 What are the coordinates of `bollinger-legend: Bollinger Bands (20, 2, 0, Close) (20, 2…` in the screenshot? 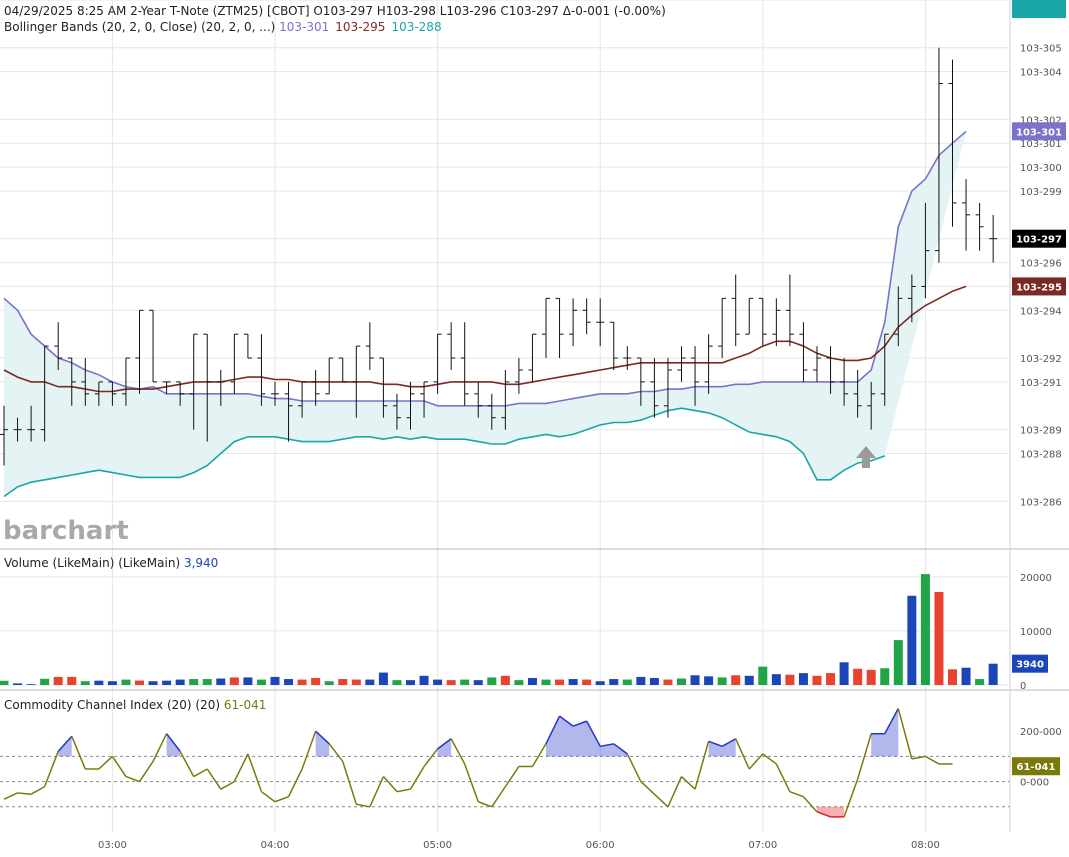 It's located at (223, 27).